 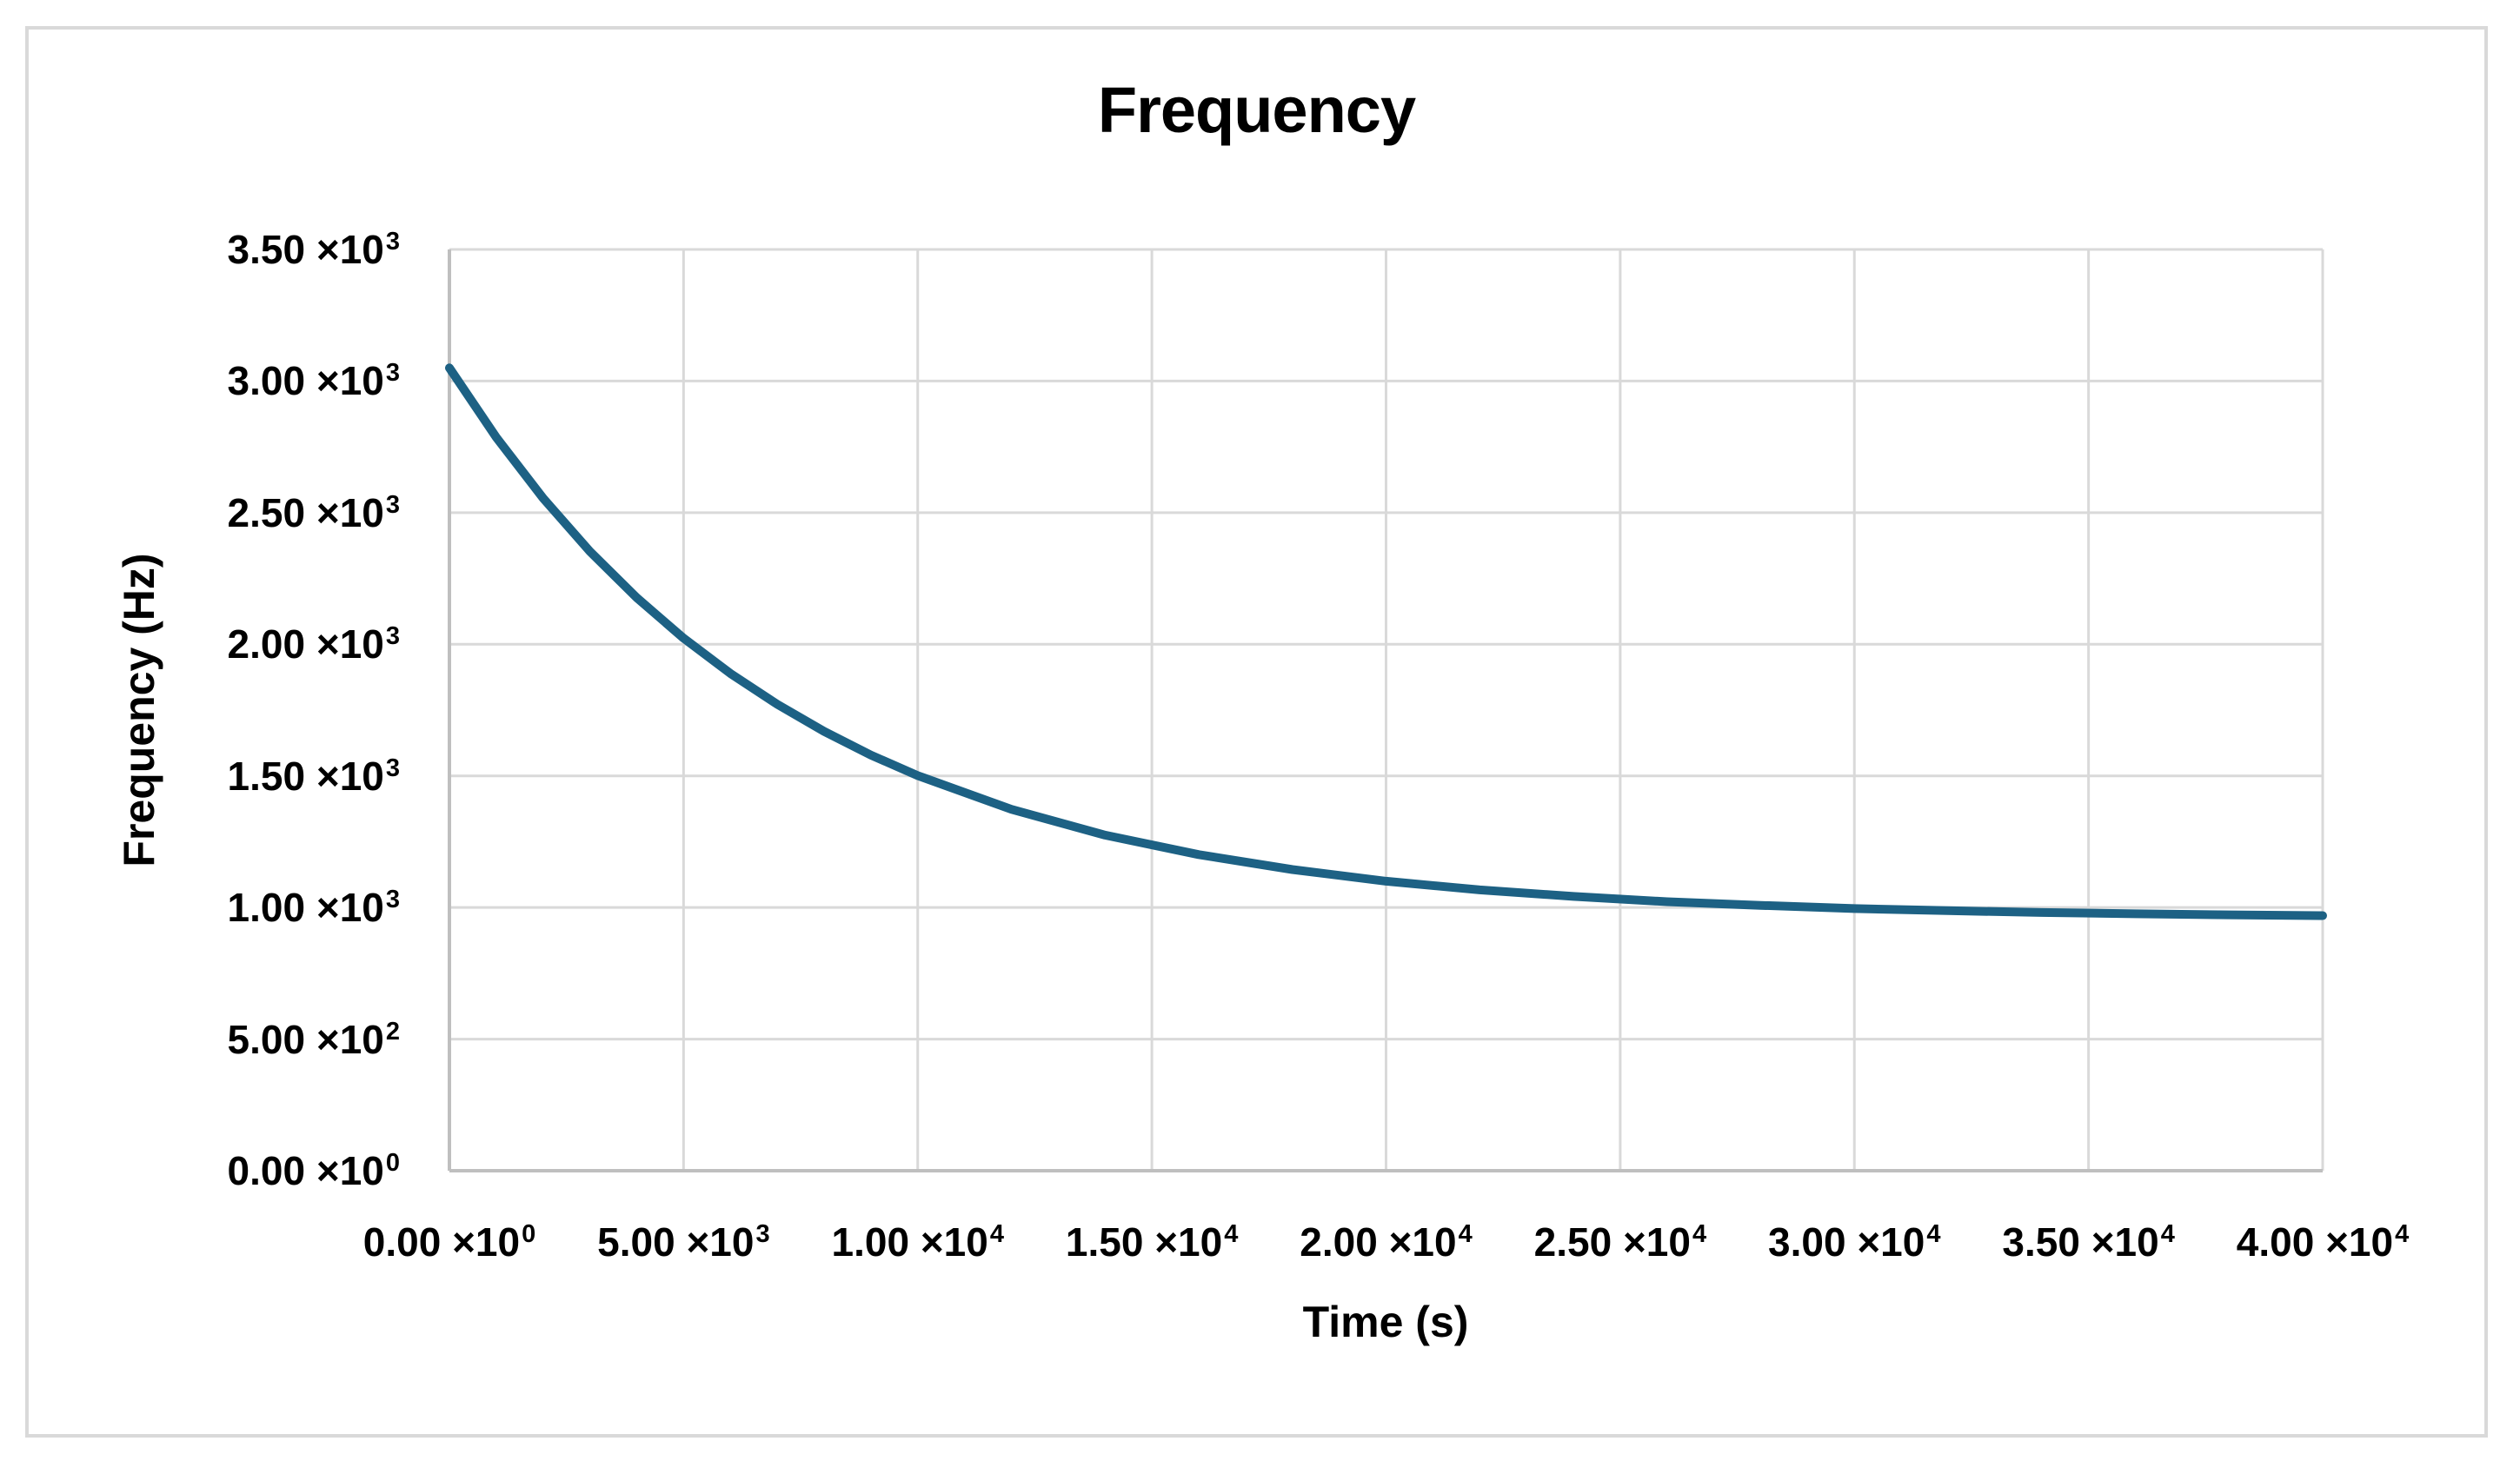 What do you see at coordinates (313, 776) in the screenshot?
I see `y-tick-label: 1.50 ×103` at bounding box center [313, 776].